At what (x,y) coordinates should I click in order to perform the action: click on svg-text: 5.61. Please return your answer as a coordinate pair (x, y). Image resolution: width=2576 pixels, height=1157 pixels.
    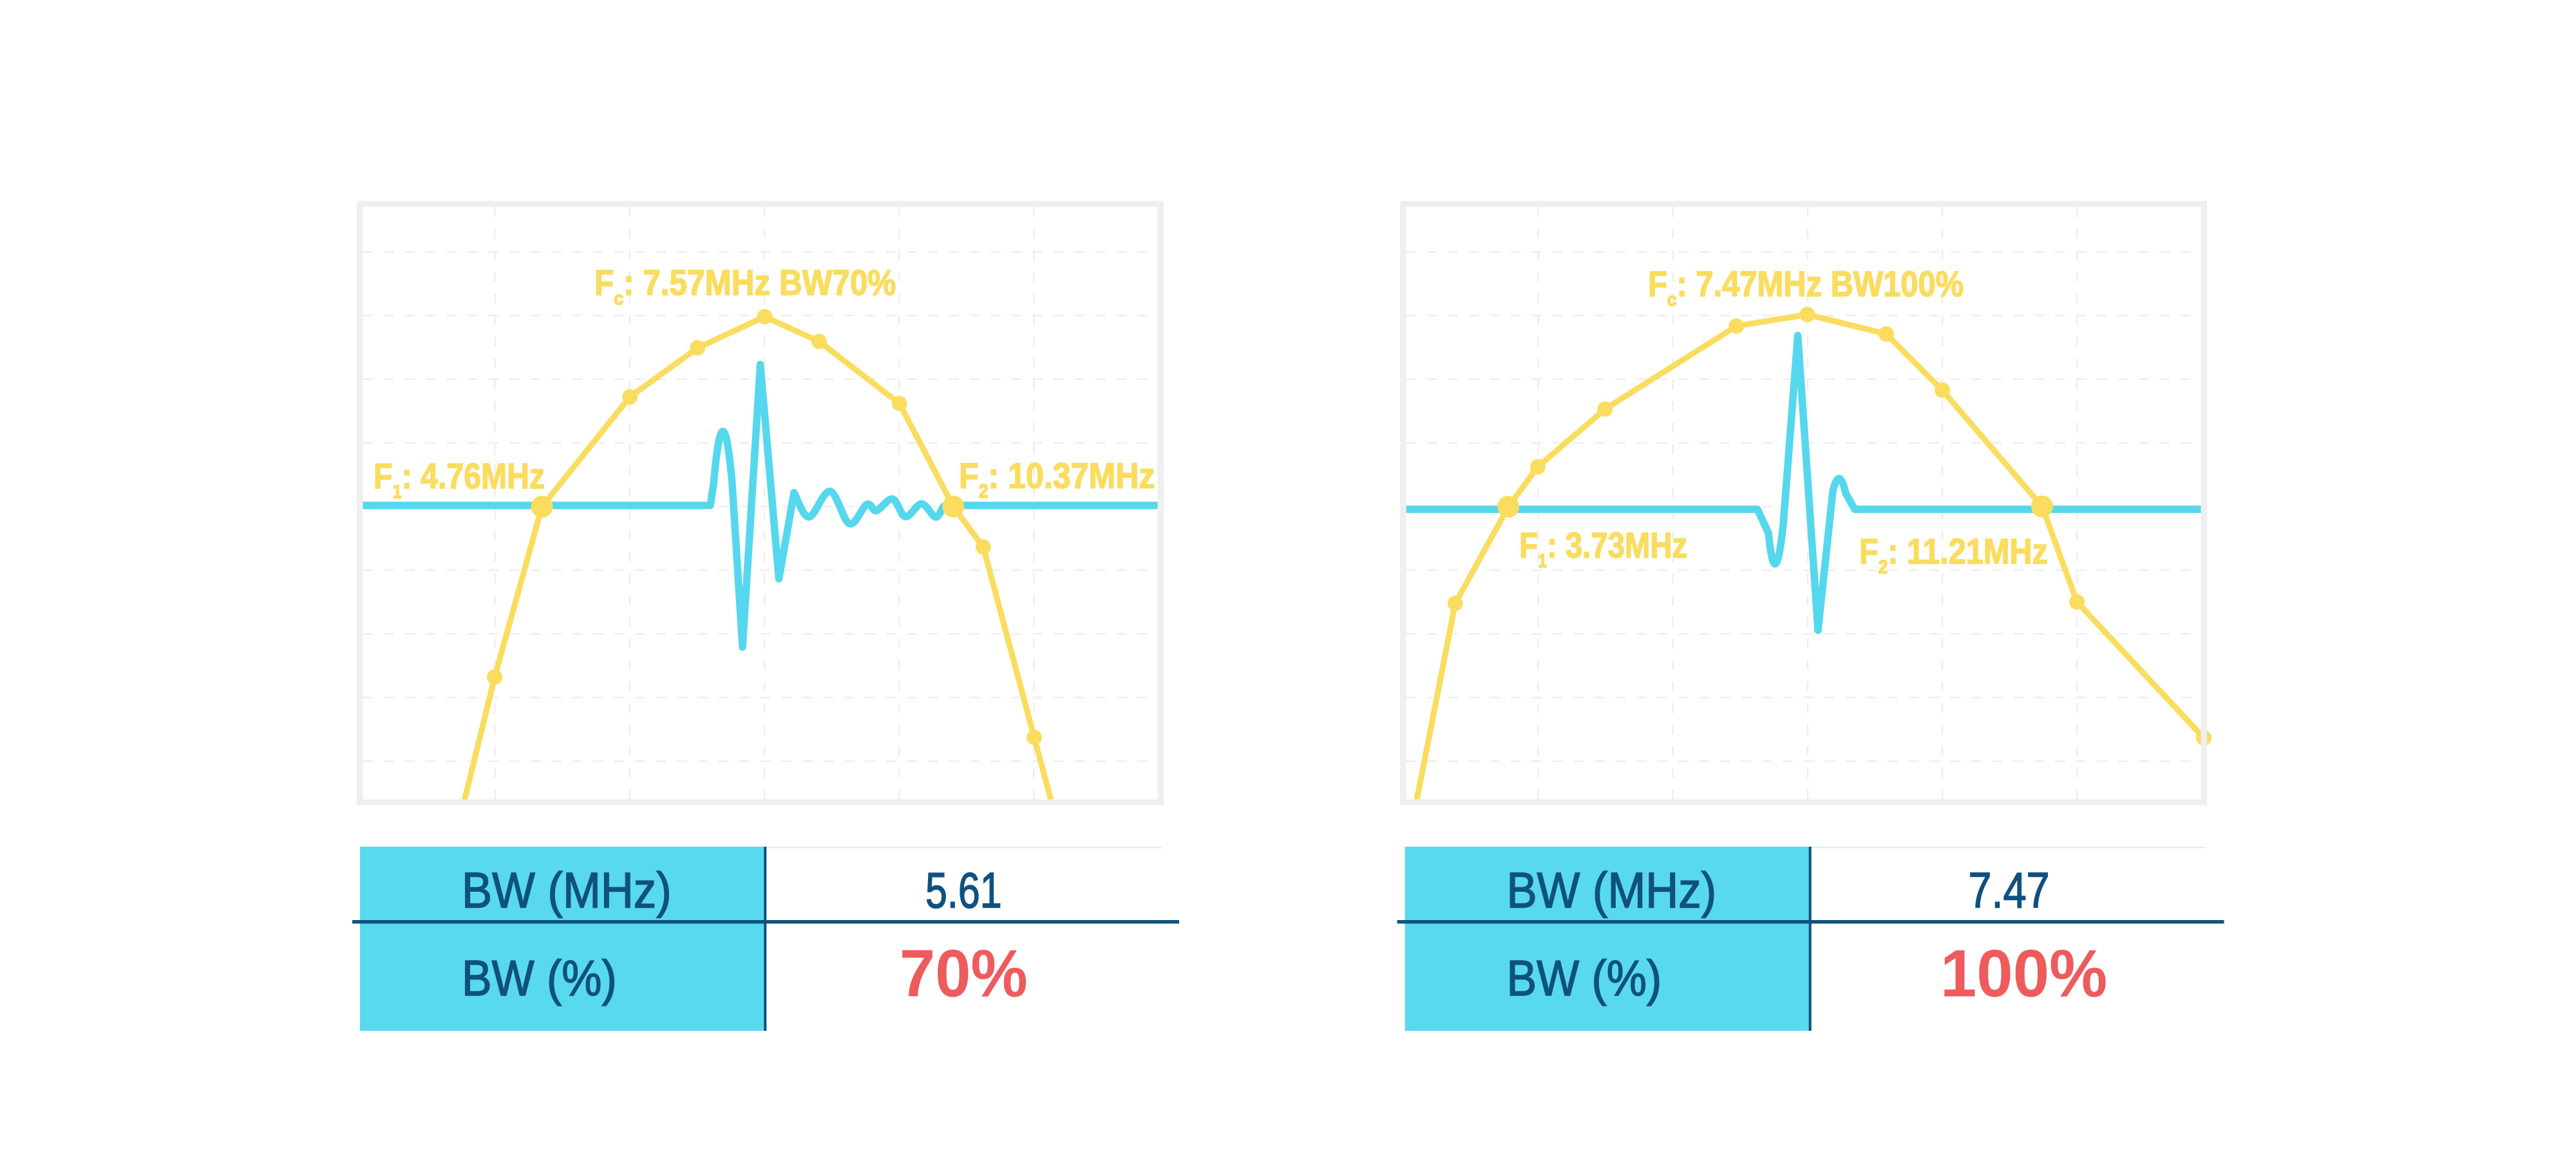
    Looking at the image, I should click on (964, 890).